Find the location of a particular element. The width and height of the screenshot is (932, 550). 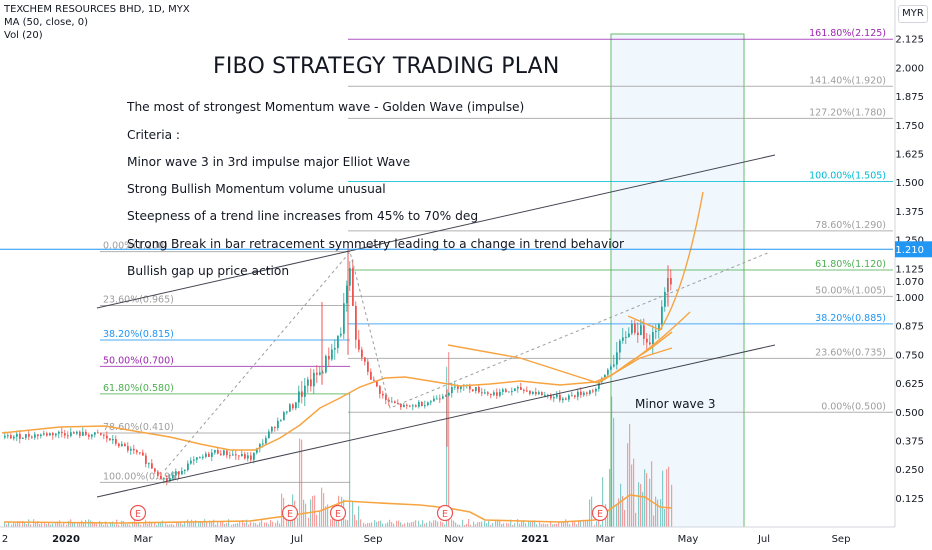

currency-button: MYR is located at coordinates (913, 14).